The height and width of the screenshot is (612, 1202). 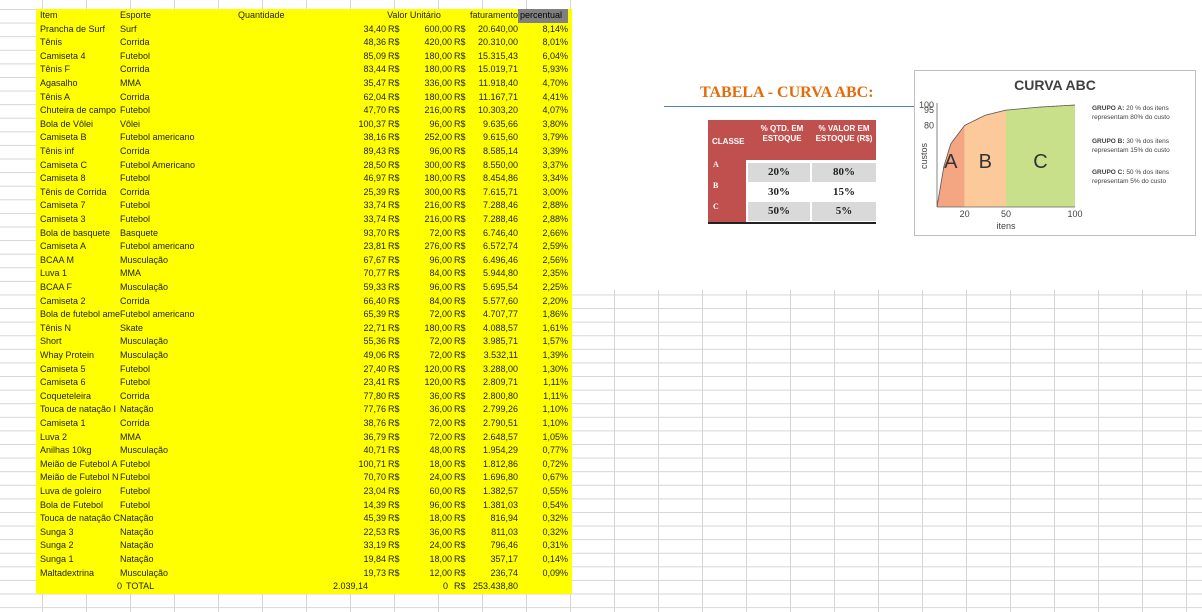 What do you see at coordinates (500, 259) in the screenshot?
I see `cell-faturamento: 6.496,46` at bounding box center [500, 259].